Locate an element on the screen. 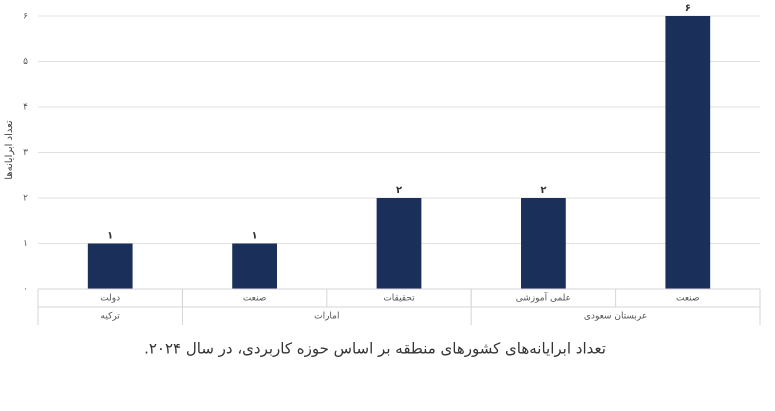 Image resolution: width=775 pixels, height=411 pixels. data-label: ۶ is located at coordinates (688, 8).